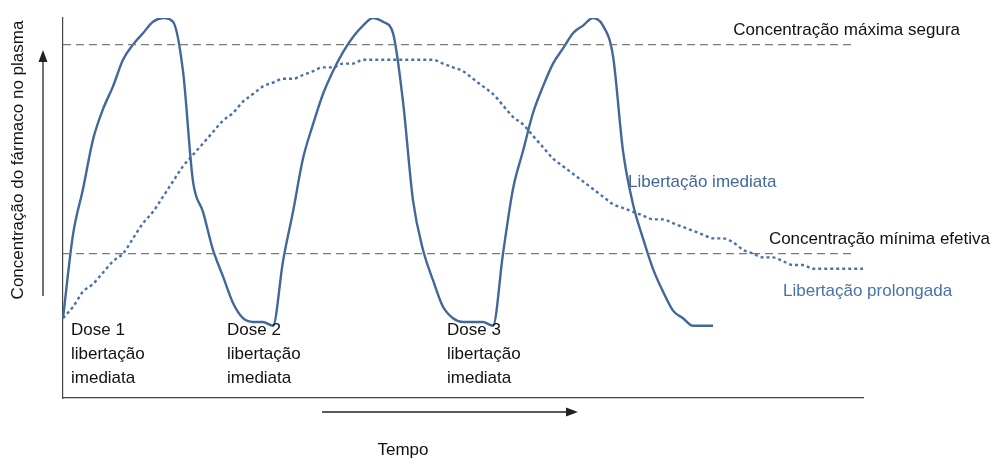 The image size is (1003, 465). What do you see at coordinates (868, 290) in the screenshot?
I see `series-label: Libertação prolongada` at bounding box center [868, 290].